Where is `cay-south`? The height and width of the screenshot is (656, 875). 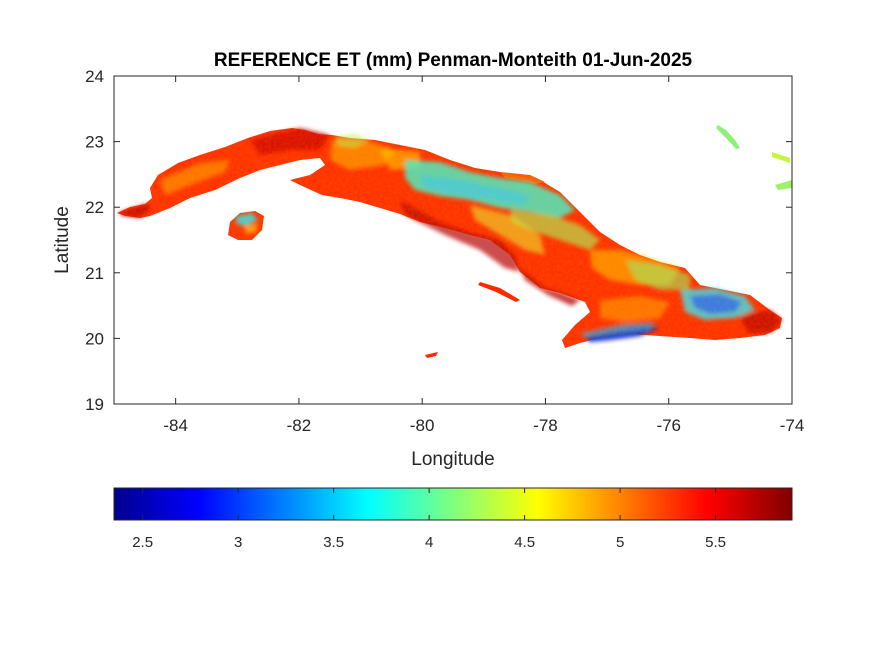
cay-south is located at coordinates (431, 355).